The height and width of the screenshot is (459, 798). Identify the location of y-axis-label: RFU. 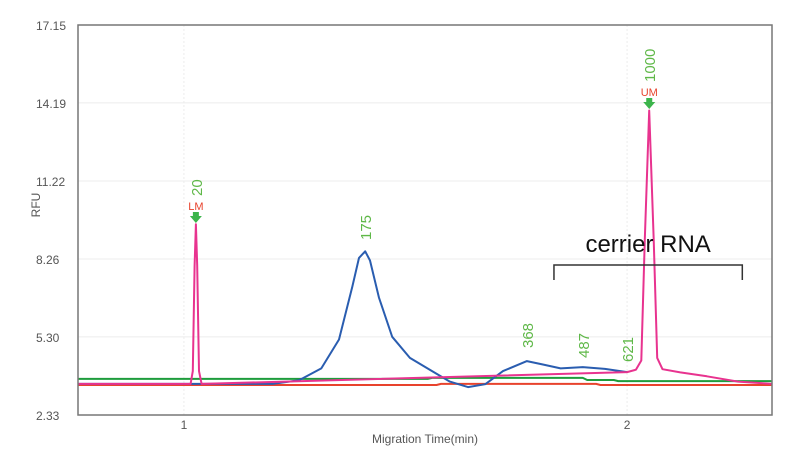
(36, 205).